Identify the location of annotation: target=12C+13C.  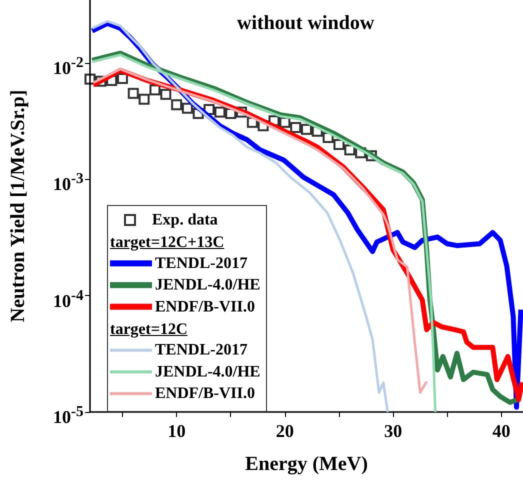
(167, 242).